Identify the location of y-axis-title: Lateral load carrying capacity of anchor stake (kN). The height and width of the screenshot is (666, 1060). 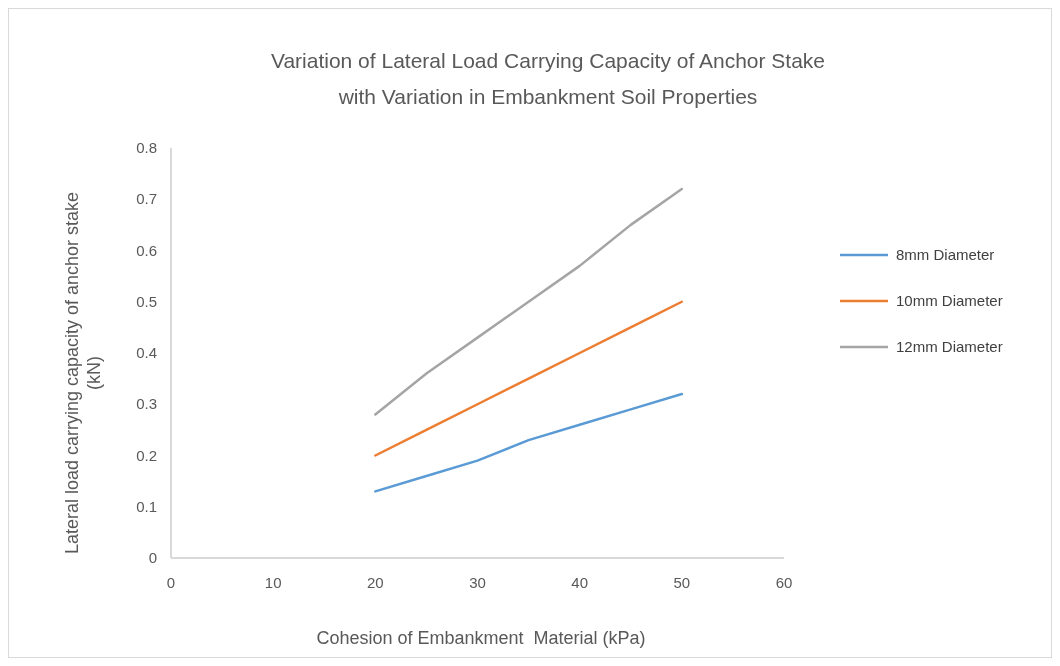
(83, 373).